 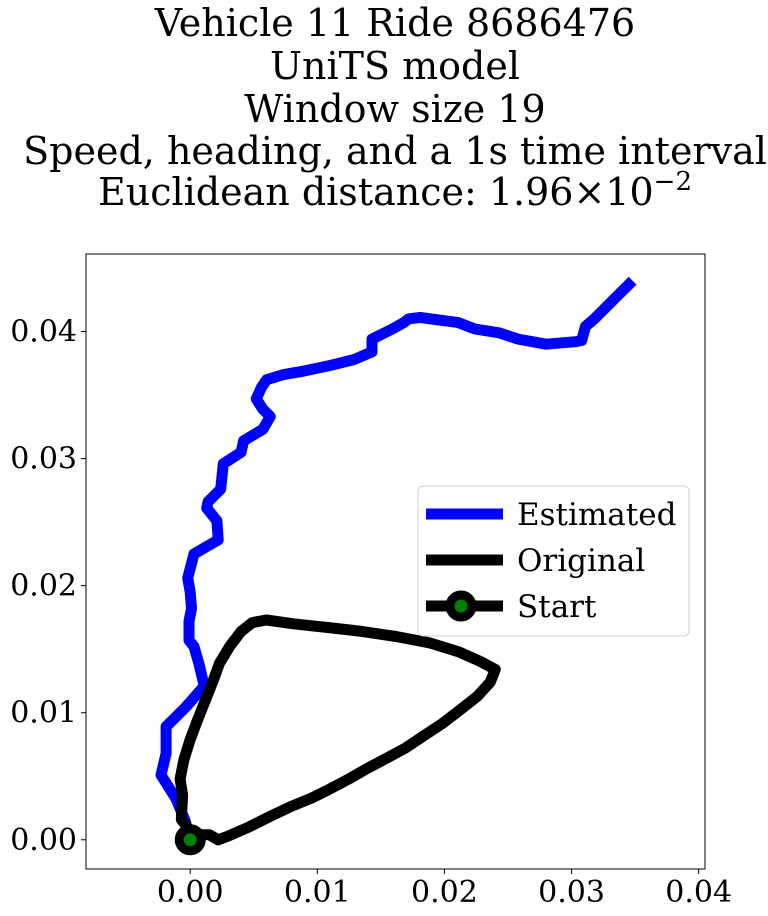 I want to click on title-distance-times: ×, so click(x=589, y=192).